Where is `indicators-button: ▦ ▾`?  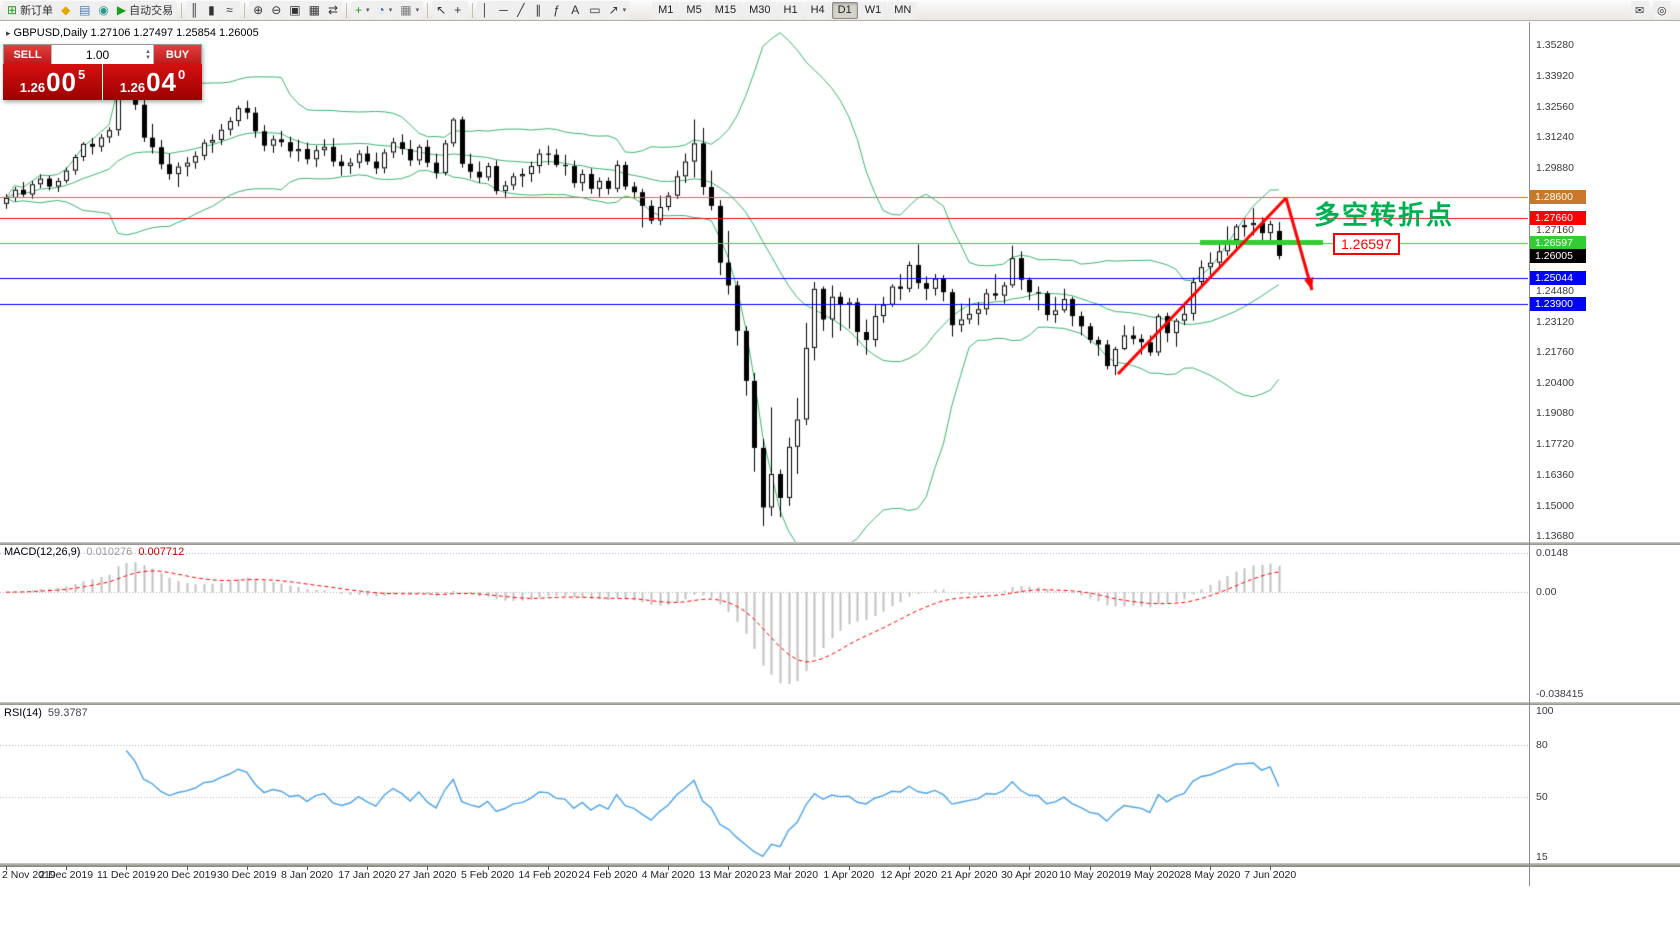 indicators-button: ▦ ▾ is located at coordinates (410, 10).